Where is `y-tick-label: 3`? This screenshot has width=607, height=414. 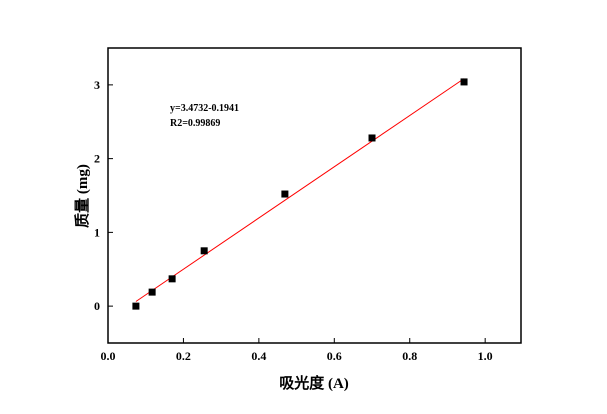 y-tick-label: 3 is located at coordinates (97, 85).